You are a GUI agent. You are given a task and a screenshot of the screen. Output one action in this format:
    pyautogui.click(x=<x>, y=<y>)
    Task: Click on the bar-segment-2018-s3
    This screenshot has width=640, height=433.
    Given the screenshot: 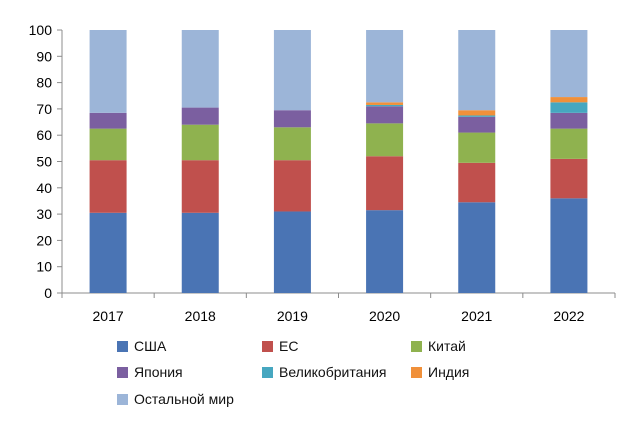 What is the action you would take?
    pyautogui.click(x=200, y=116)
    